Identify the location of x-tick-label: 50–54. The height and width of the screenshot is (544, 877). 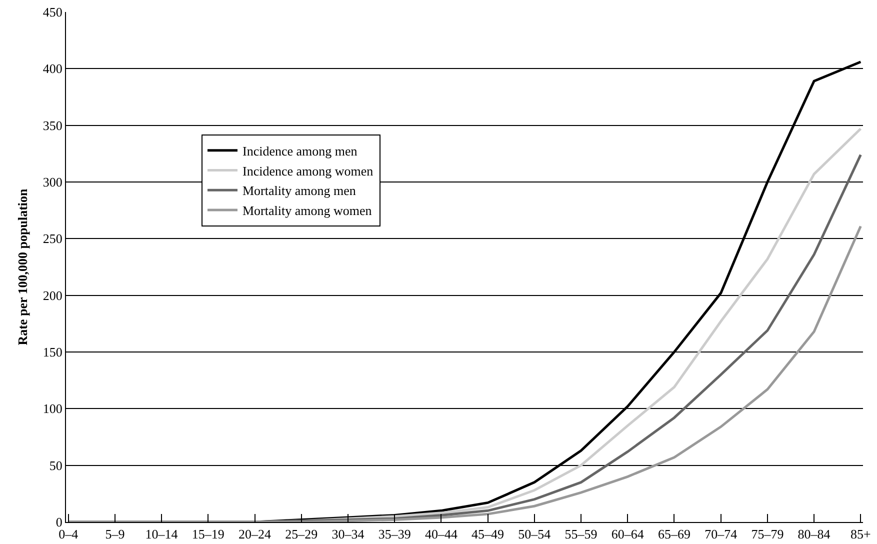
(535, 534).